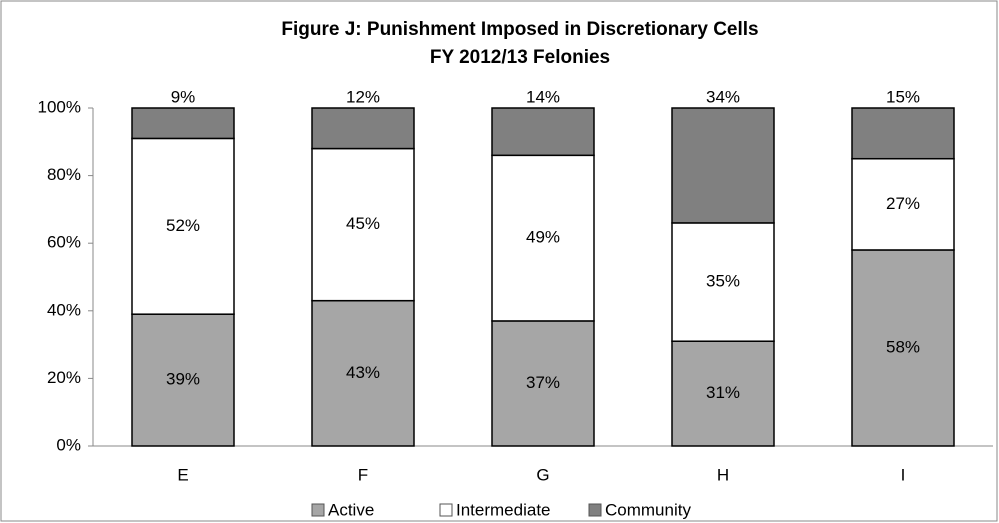 This screenshot has width=999, height=523. What do you see at coordinates (723, 96) in the screenshot?
I see `data-label: 34%` at bounding box center [723, 96].